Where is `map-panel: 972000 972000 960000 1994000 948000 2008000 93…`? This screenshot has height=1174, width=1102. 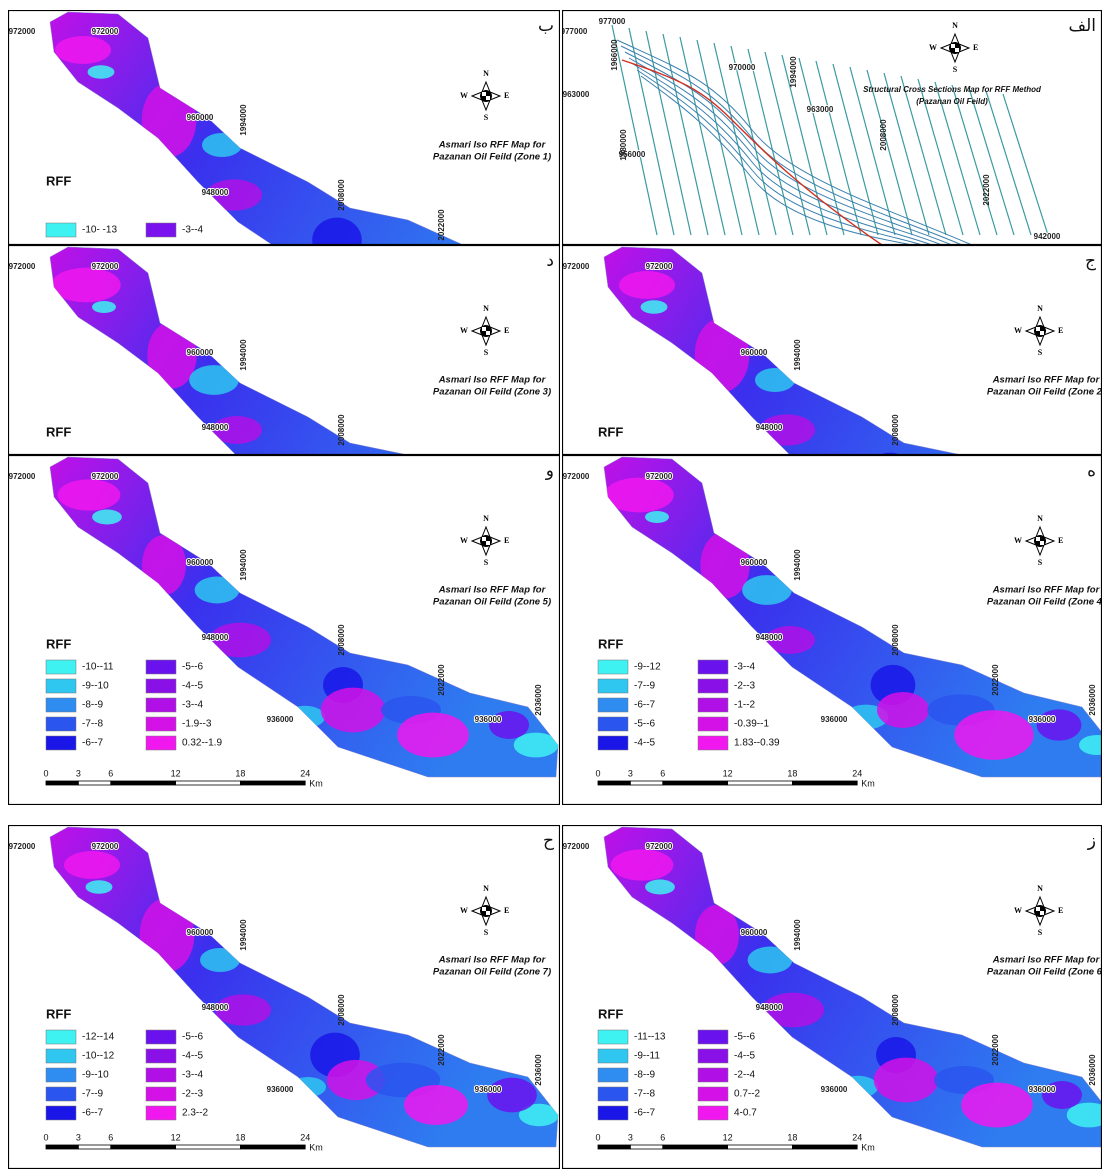 map-panel: 972000 972000 960000 1994000 948000 2008000 93… is located at coordinates (832, 630).